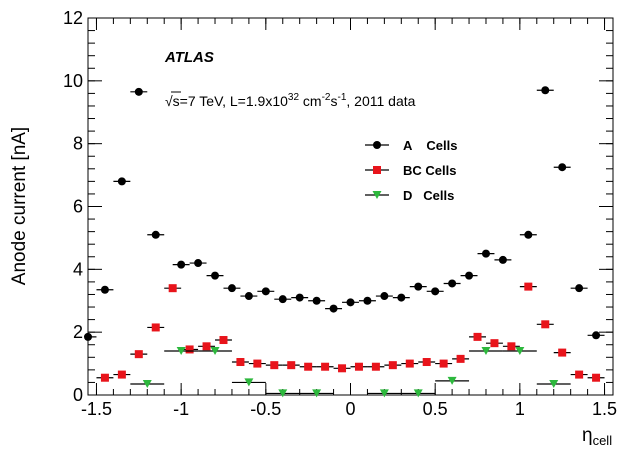 The width and height of the screenshot is (629, 449). Describe the element at coordinates (265, 409) in the screenshot. I see `x-tick-label: -0.5` at that location.